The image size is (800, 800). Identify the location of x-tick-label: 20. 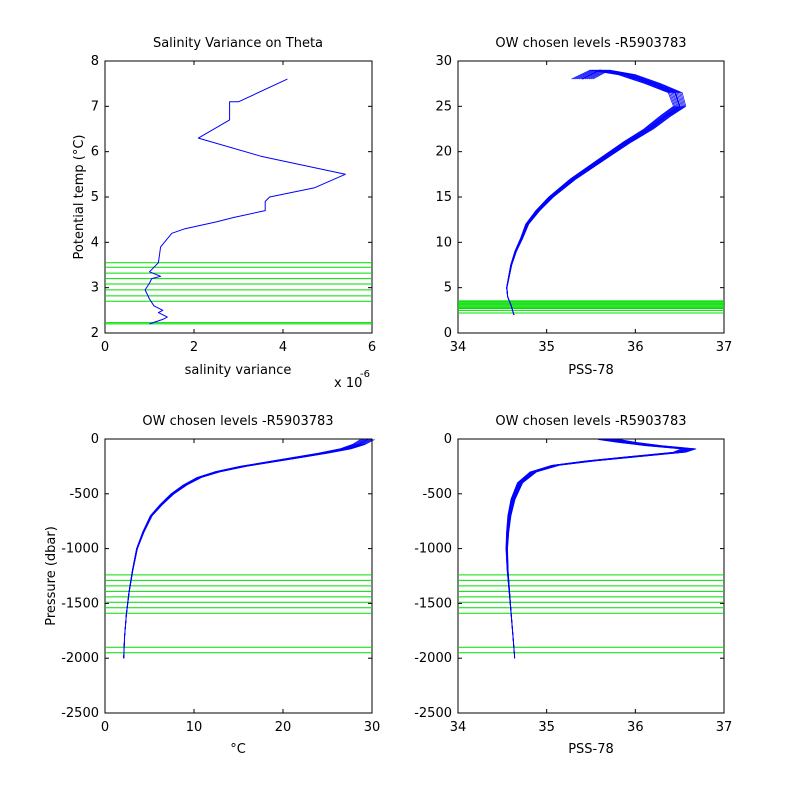
(283, 727).